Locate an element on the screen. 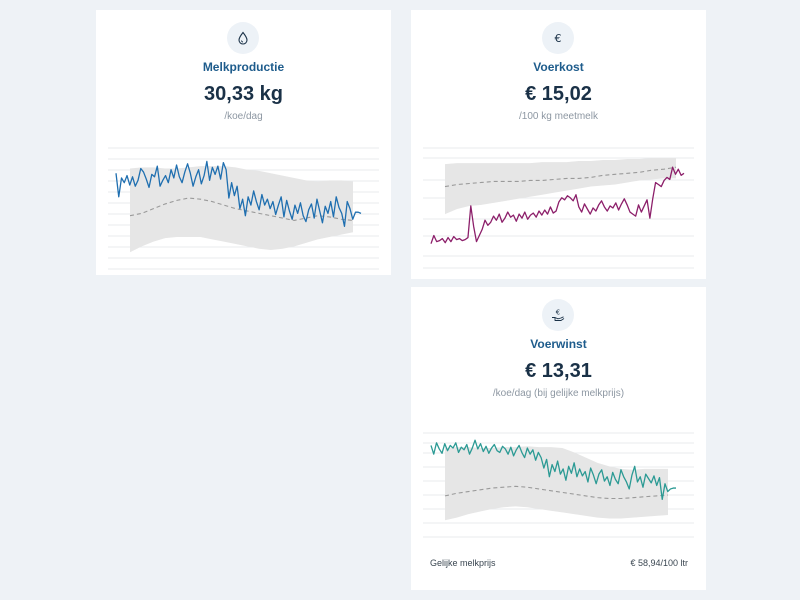 This screenshot has width=800, height=600. card-title: Melkproductie is located at coordinates (243, 67).